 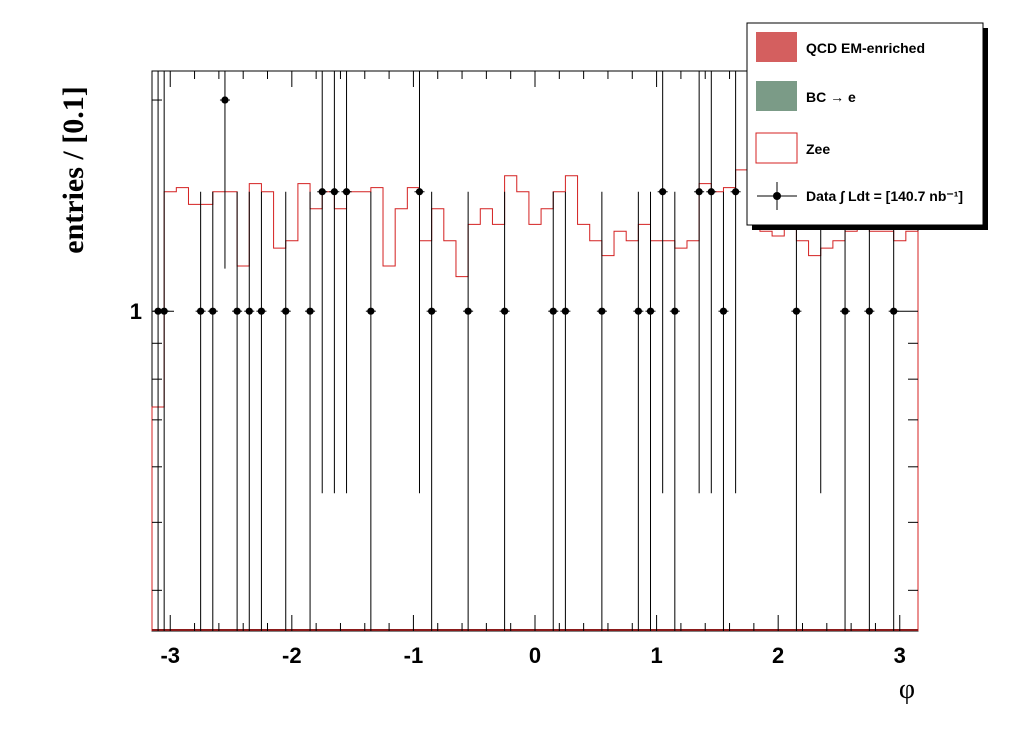 I want to click on y-axis-label: entries / [0.1], so click(x=73, y=169).